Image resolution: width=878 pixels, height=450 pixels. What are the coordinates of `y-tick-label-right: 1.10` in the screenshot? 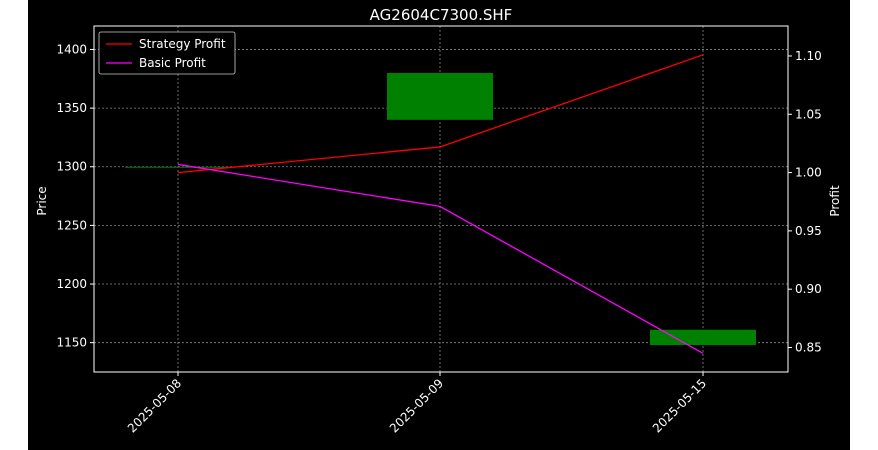 It's located at (808, 56).